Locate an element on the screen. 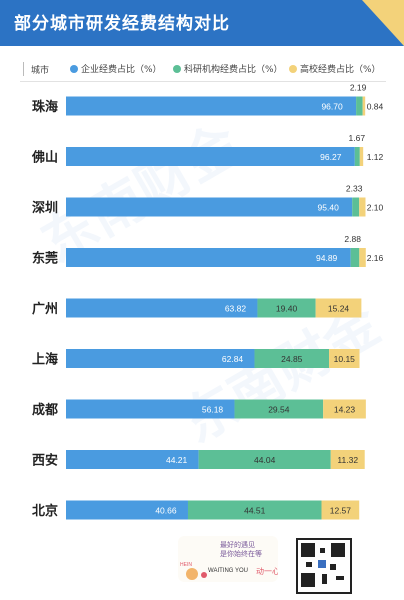 This screenshot has height=600, width=404. legend-label-enterprise: 企业经费占比（%） is located at coordinates (121, 70).